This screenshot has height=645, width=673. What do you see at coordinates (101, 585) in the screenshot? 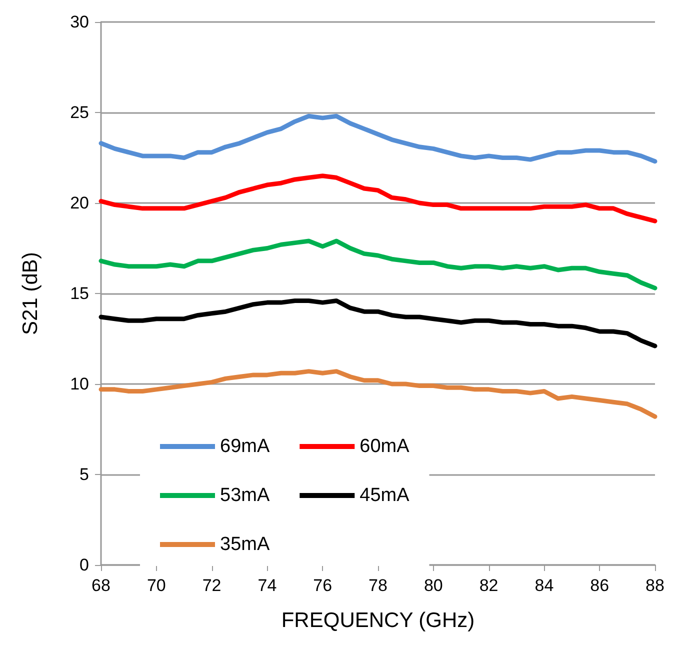
I see `x-tick-label: 68` at bounding box center [101, 585].